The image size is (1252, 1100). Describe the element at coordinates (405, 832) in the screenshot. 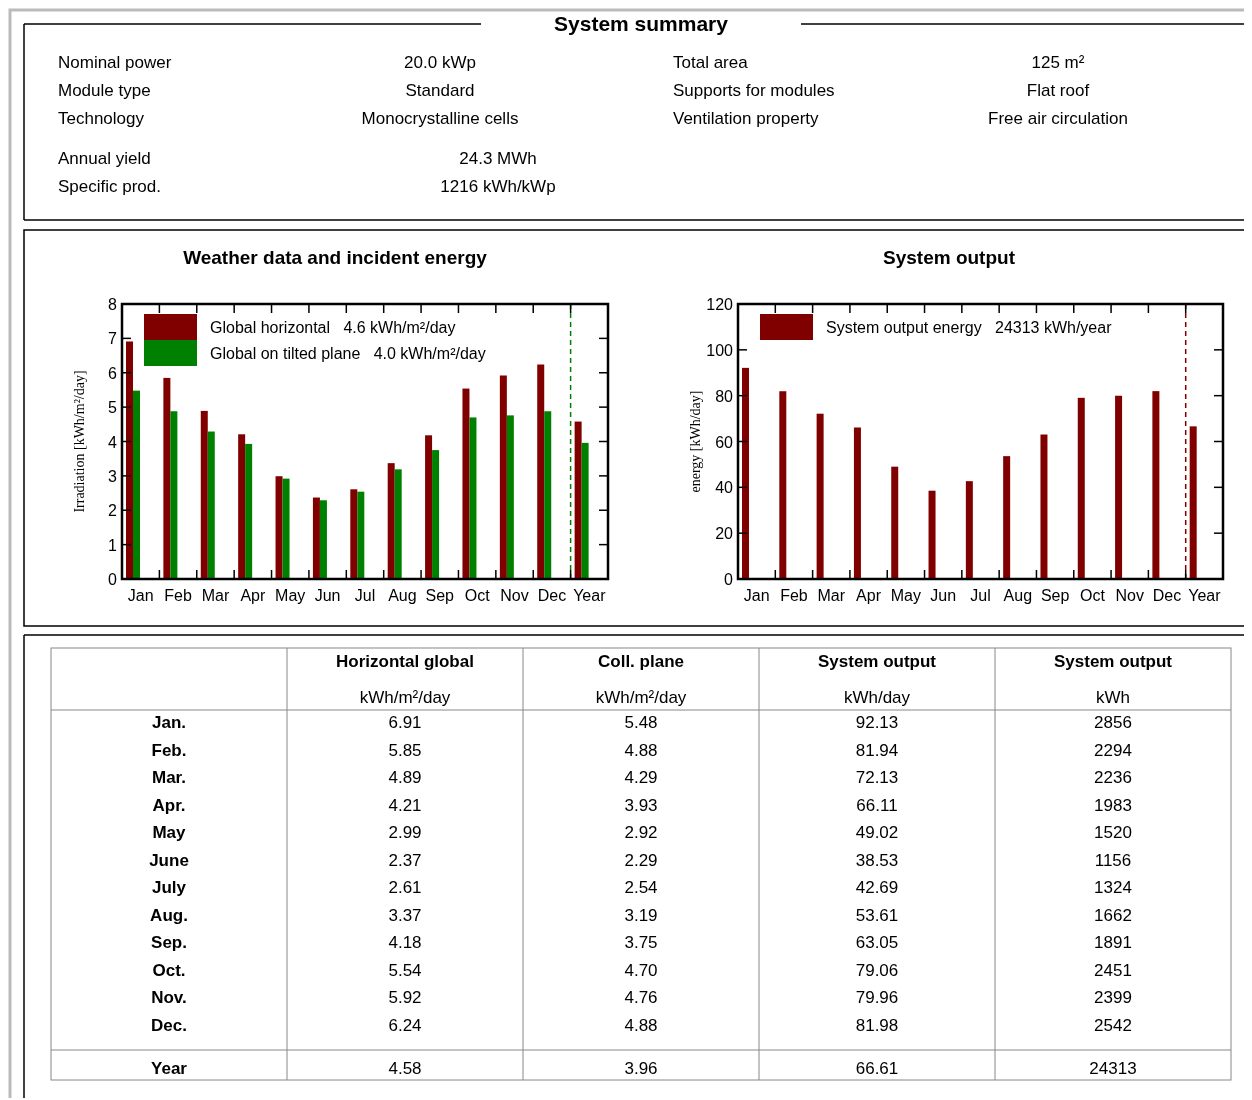

I see `text: 2.99` at that location.